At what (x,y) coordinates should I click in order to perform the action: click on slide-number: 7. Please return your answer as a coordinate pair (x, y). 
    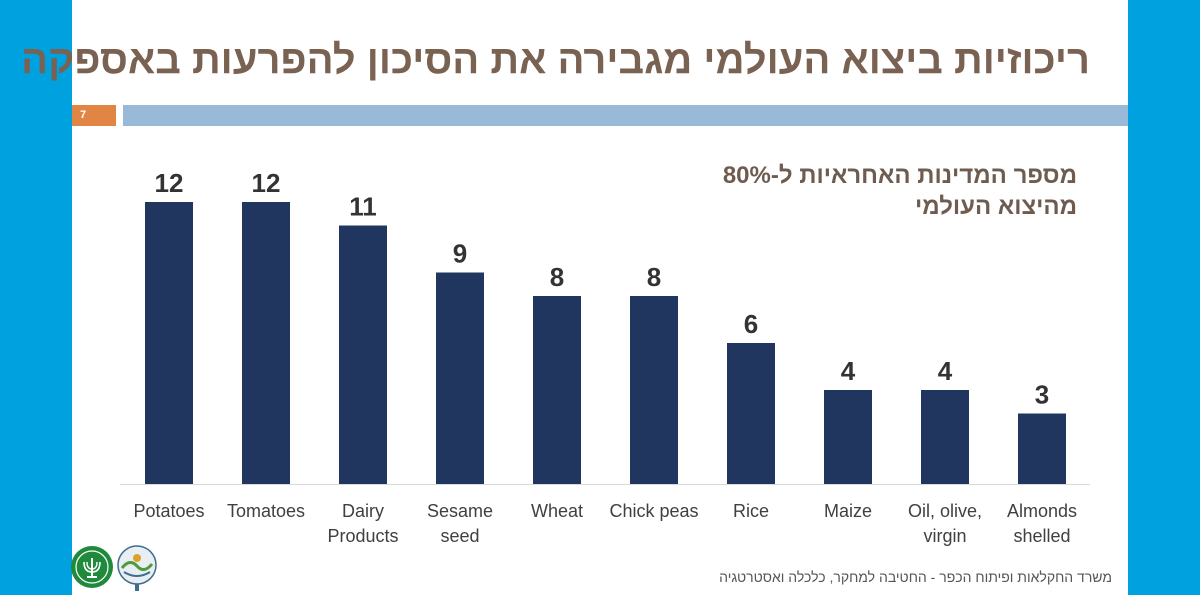
    Looking at the image, I should click on (94, 115).